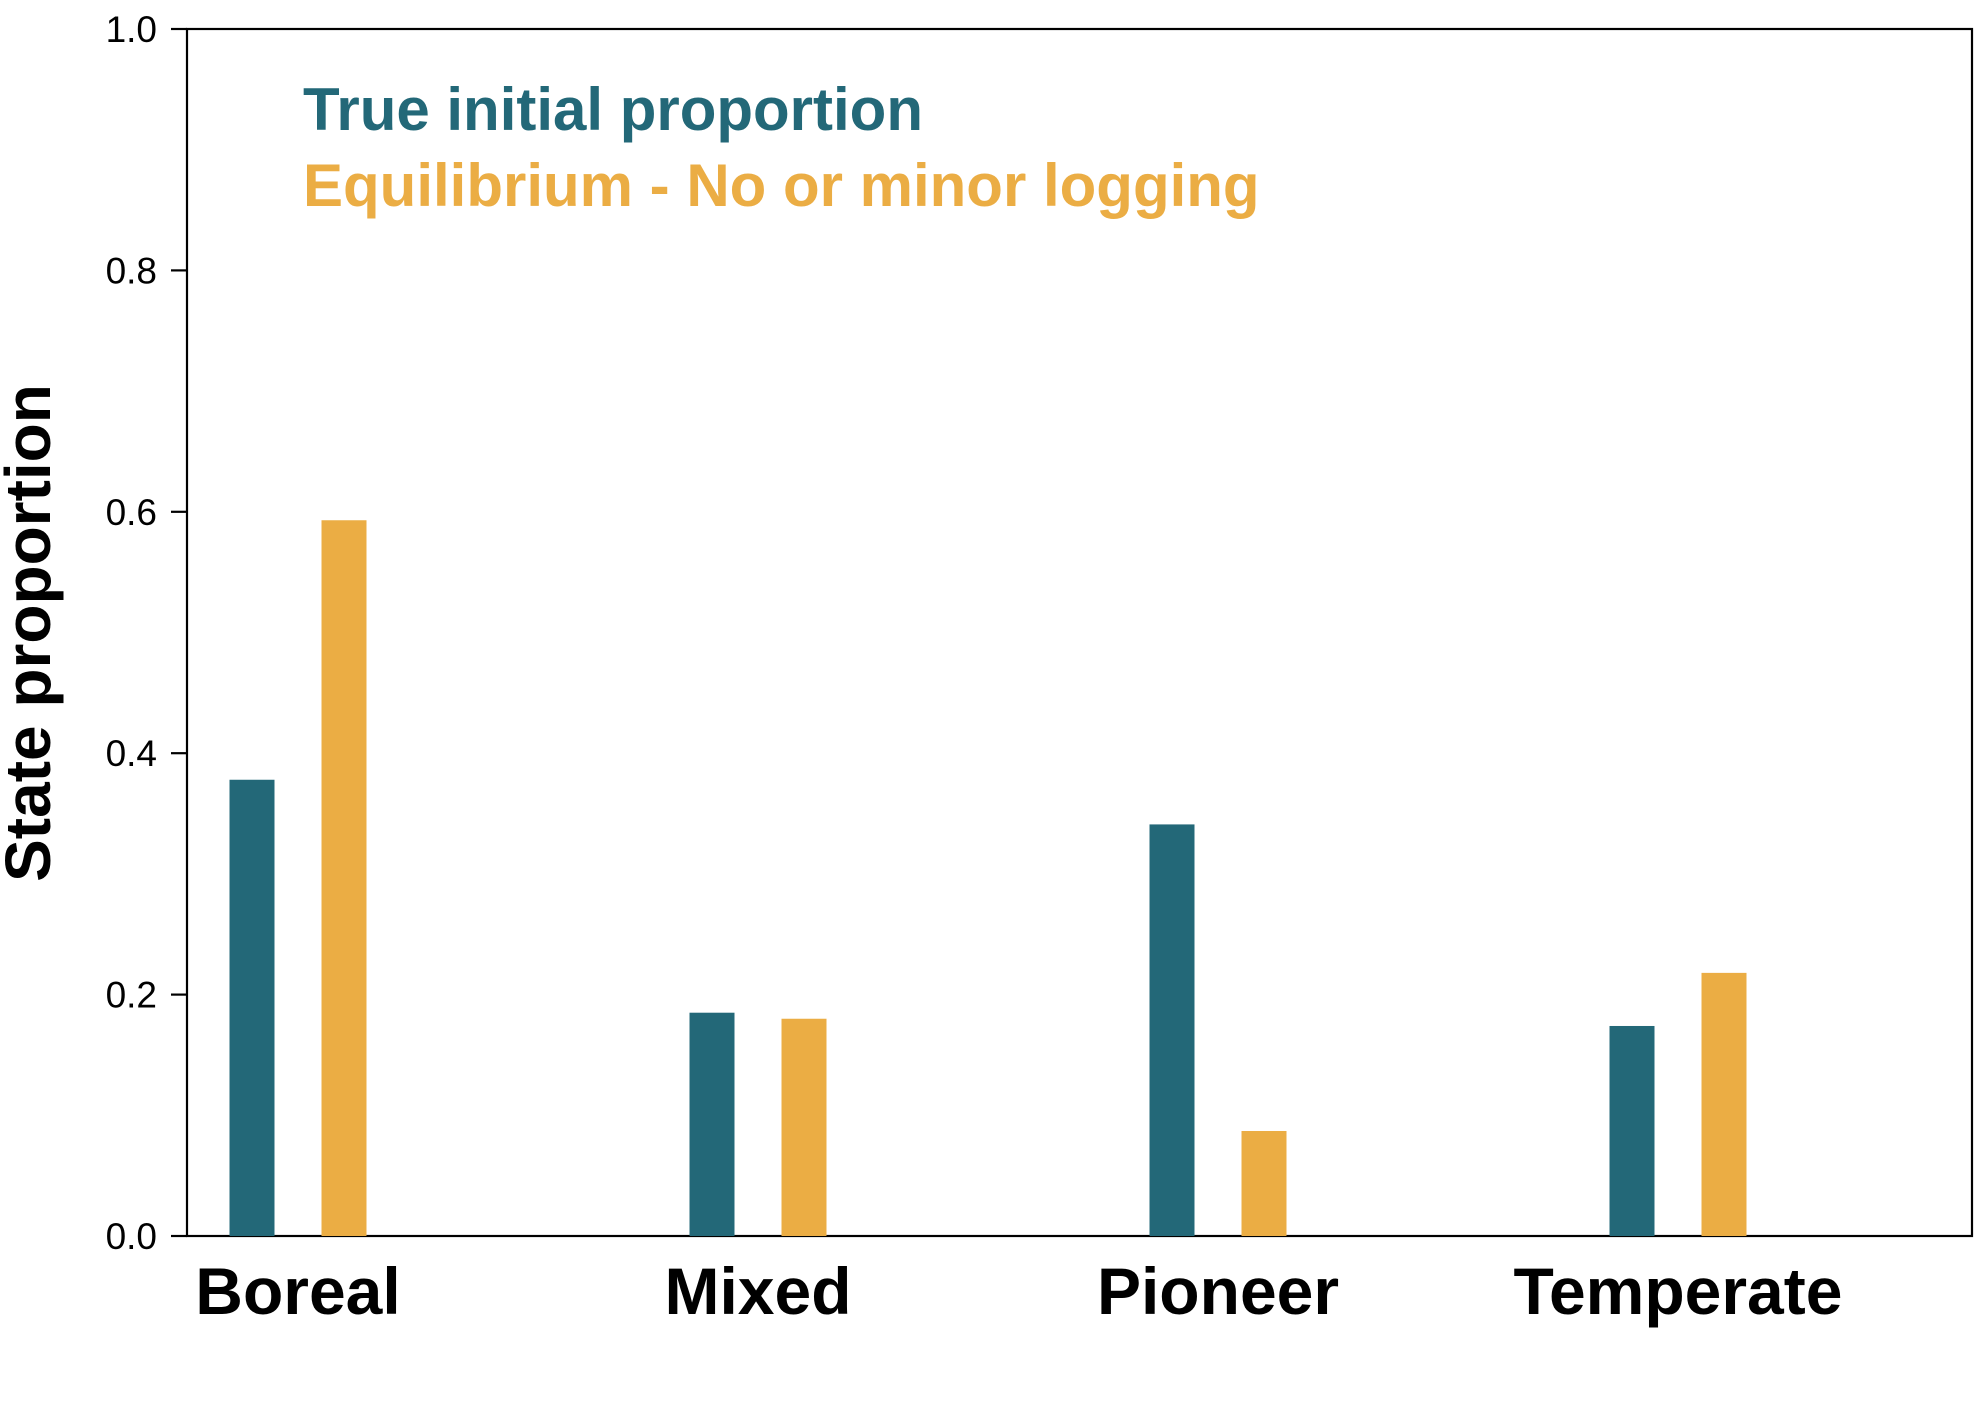 Image resolution: width=1987 pixels, height=1404 pixels. Describe the element at coordinates (32, 633) in the screenshot. I see `y-axis-title: State proportion` at that location.